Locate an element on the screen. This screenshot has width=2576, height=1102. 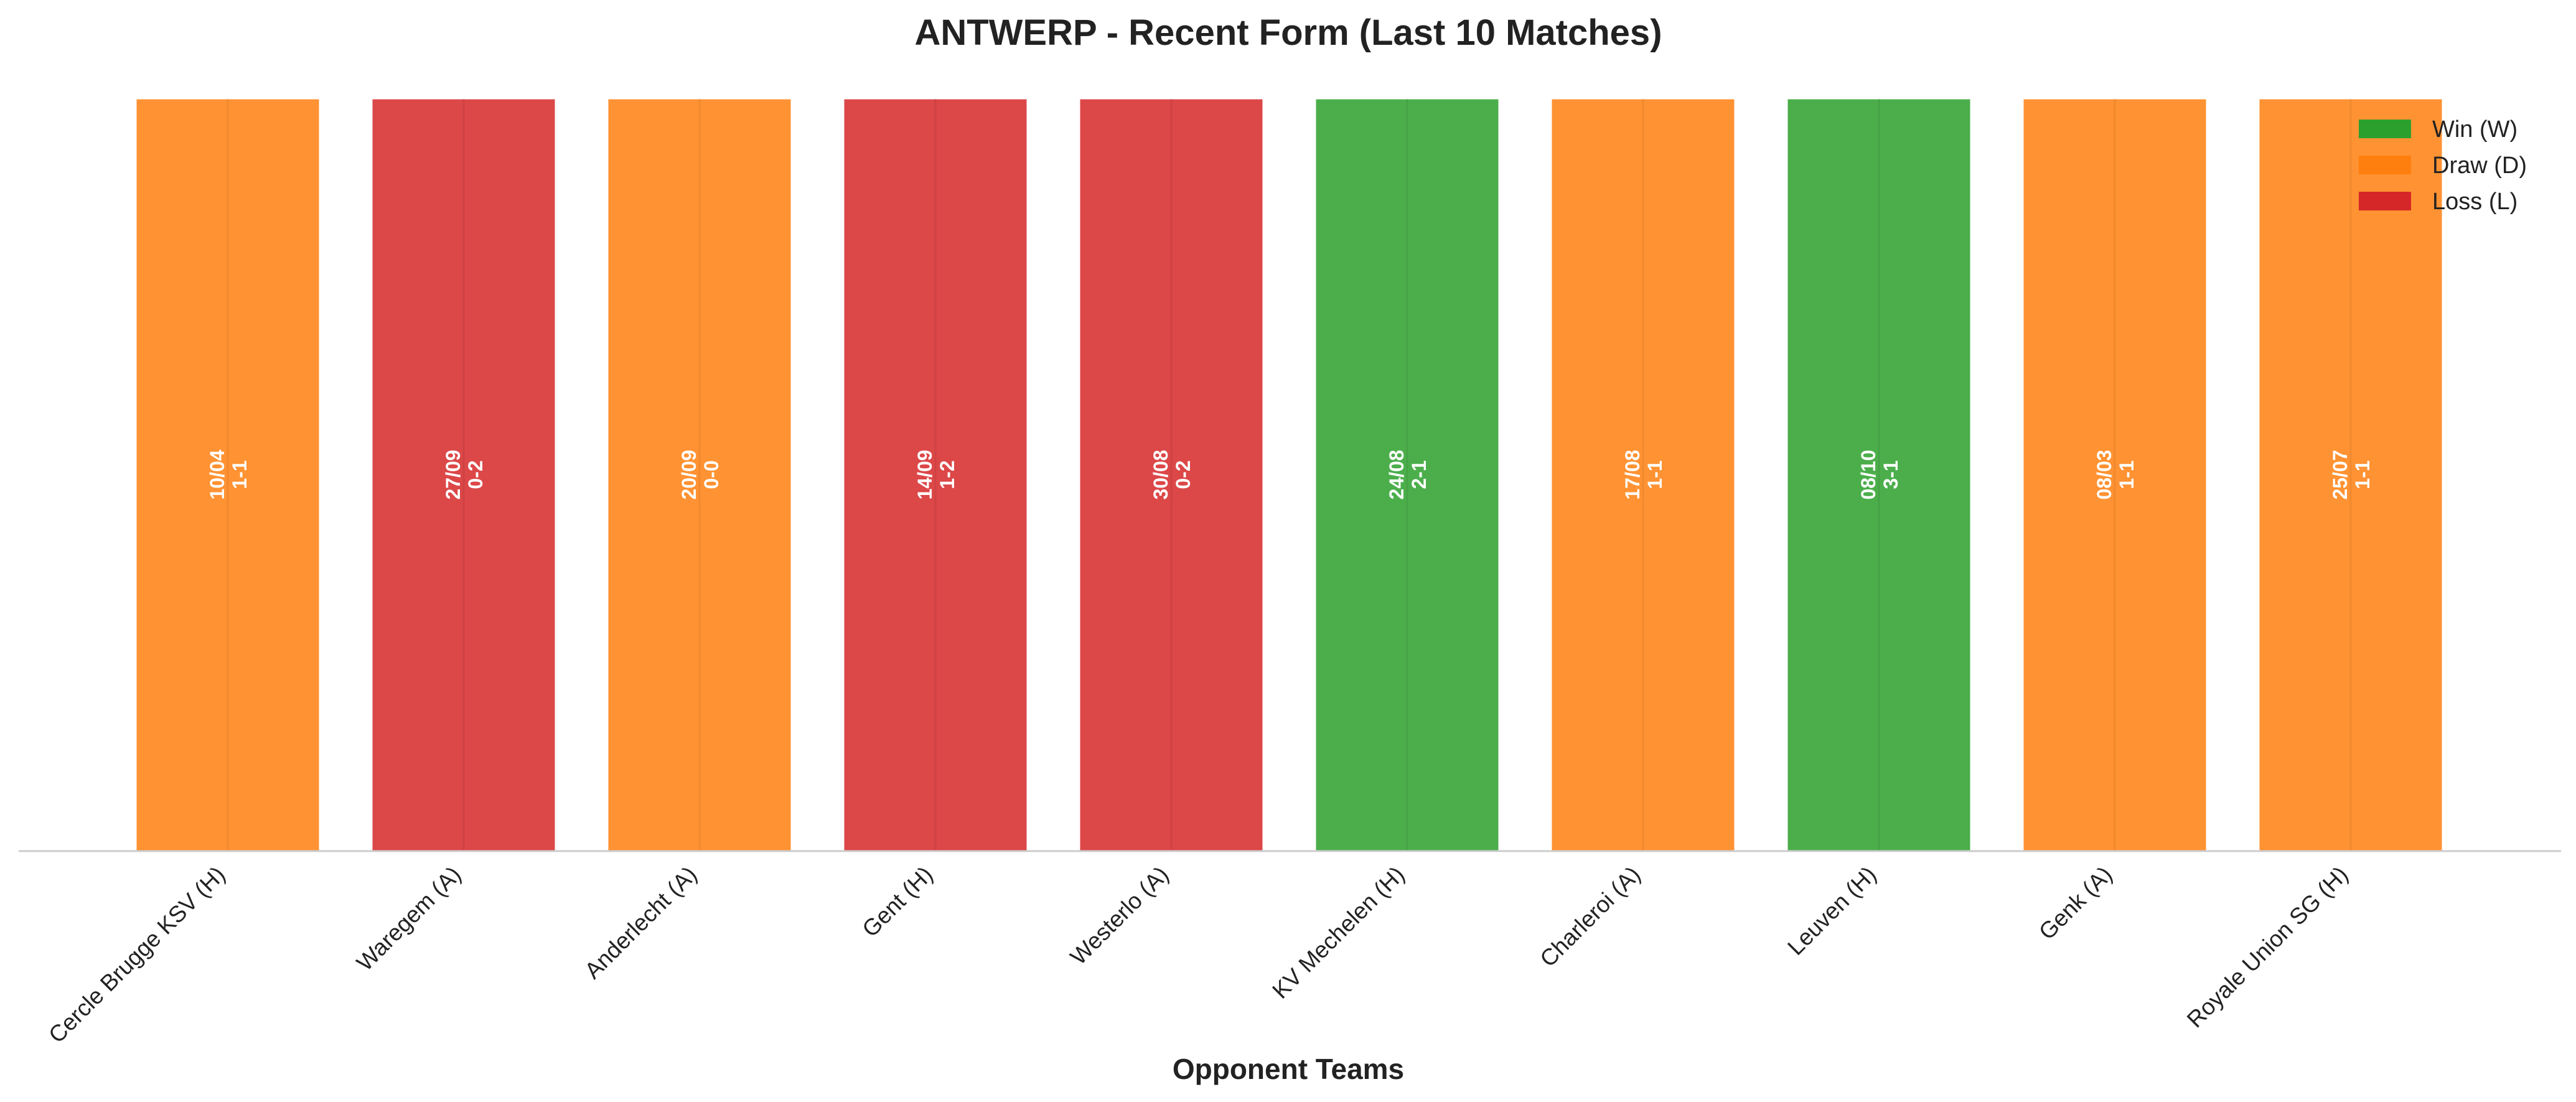
bar-score: 1-2 is located at coordinates (947, 475).